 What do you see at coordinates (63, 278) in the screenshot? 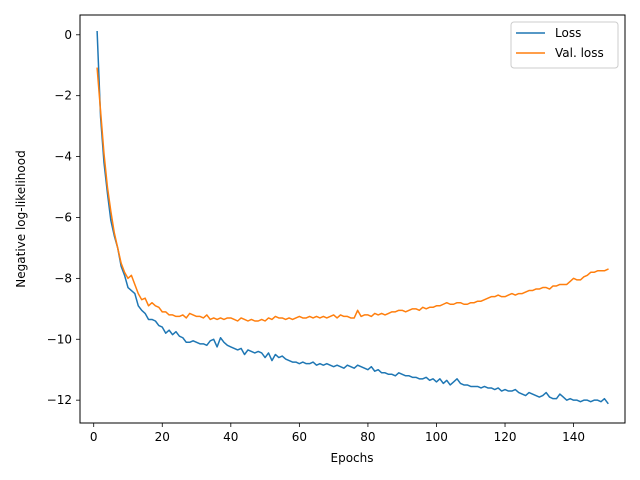
I see `y-tick-label: −8` at bounding box center [63, 278].